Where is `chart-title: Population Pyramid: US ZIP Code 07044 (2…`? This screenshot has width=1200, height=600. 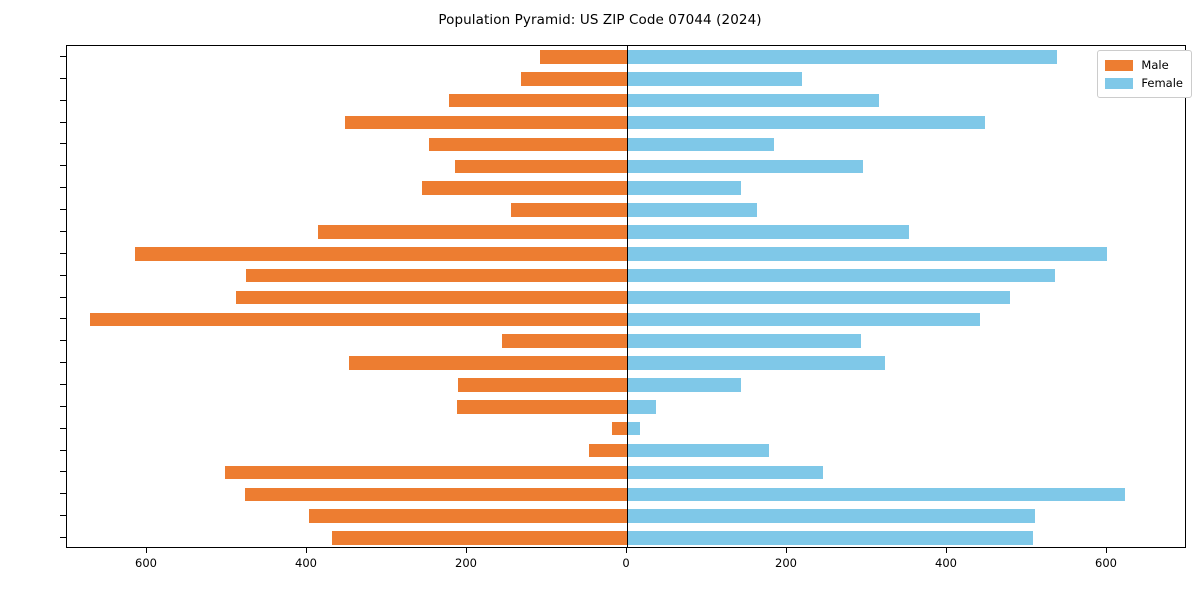 chart-title: Population Pyramid: US ZIP Code 07044 (2… is located at coordinates (600, 20).